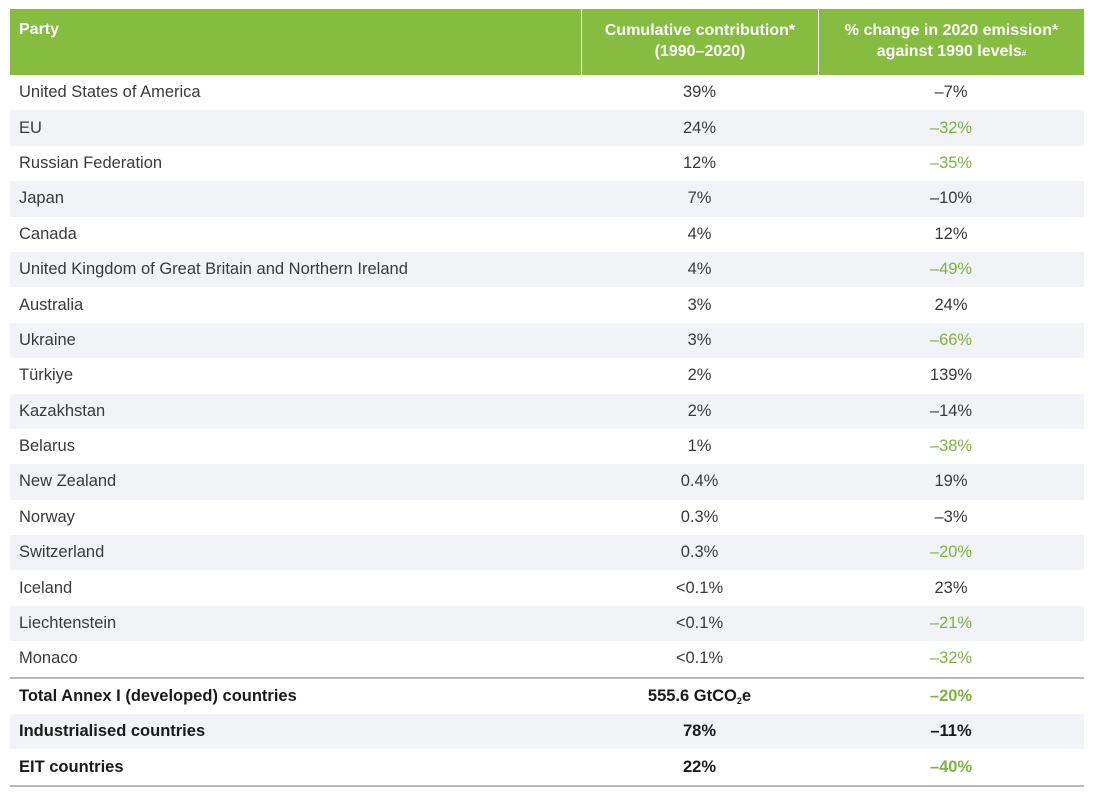 The width and height of the screenshot is (1098, 795). Describe the element at coordinates (51, 304) in the screenshot. I see `party-cell: Australia` at that location.